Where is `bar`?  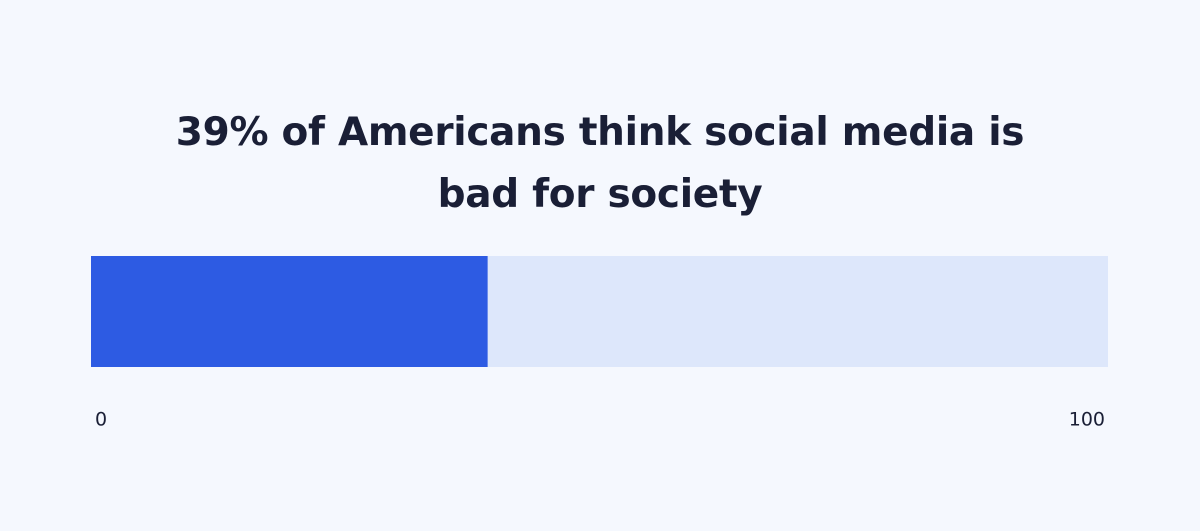
bar is located at coordinates (289, 311).